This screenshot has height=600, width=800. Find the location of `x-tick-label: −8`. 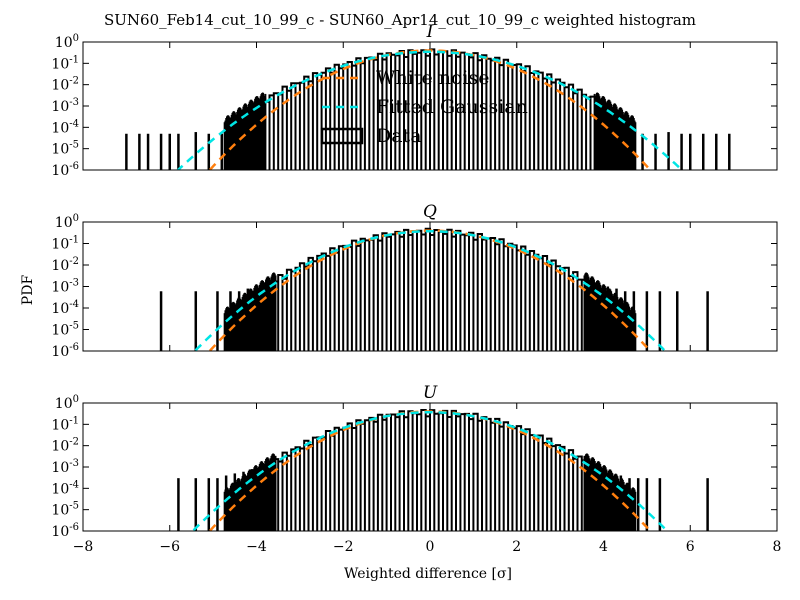

x-tick-label: −8 is located at coordinates (83, 547).